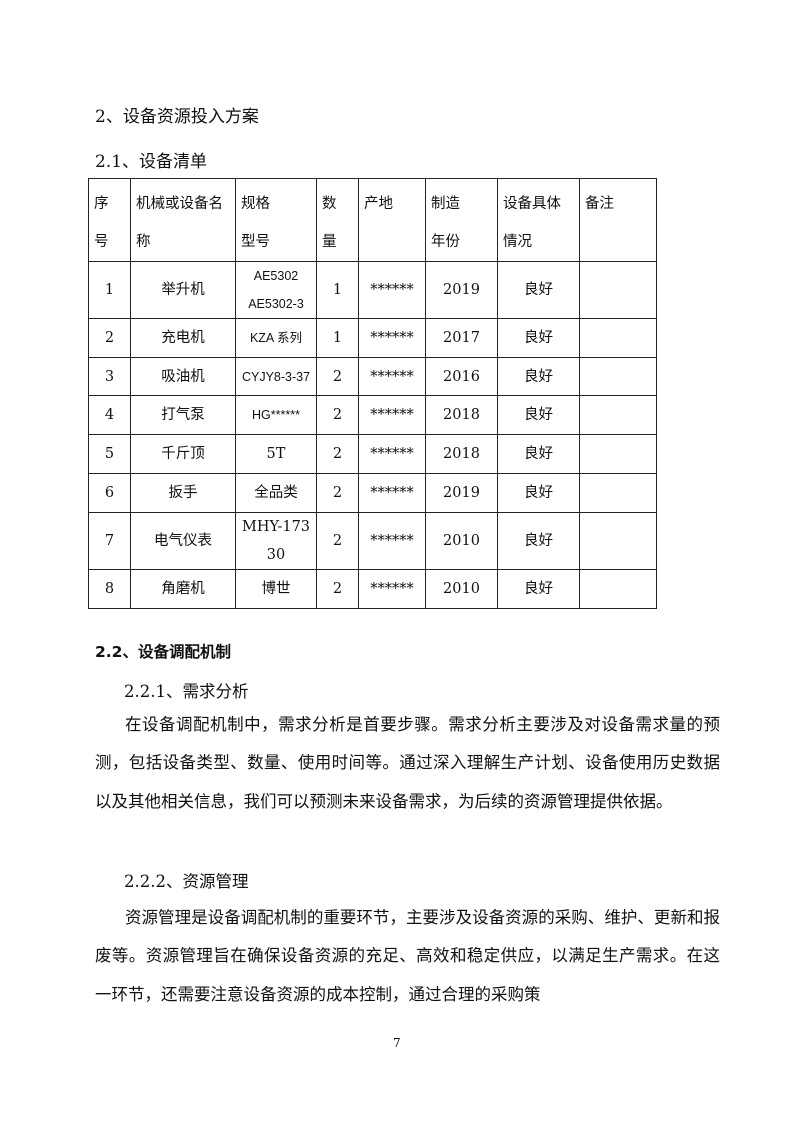 The width and height of the screenshot is (793, 1122). What do you see at coordinates (276, 555) in the screenshot?
I see `model-line: 30` at bounding box center [276, 555].